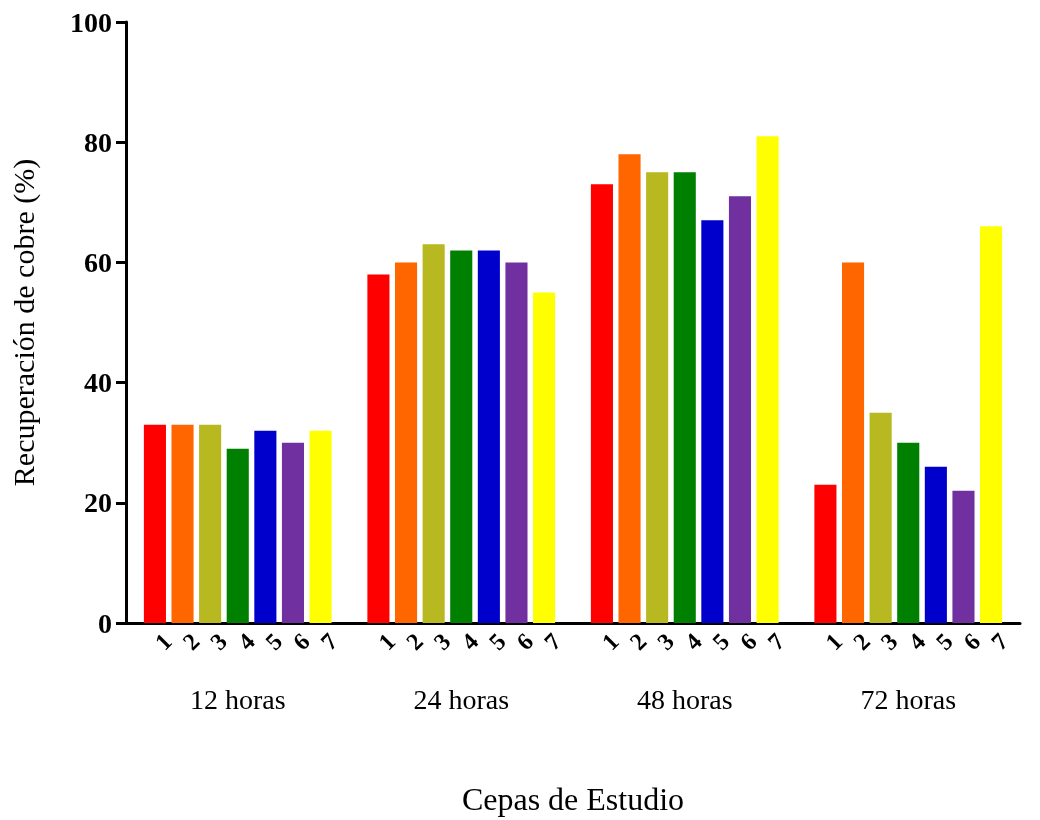 This screenshot has height=820, width=1040. Describe the element at coordinates (237, 699) in the screenshot. I see `x-tick-label: 12 horas` at that location.